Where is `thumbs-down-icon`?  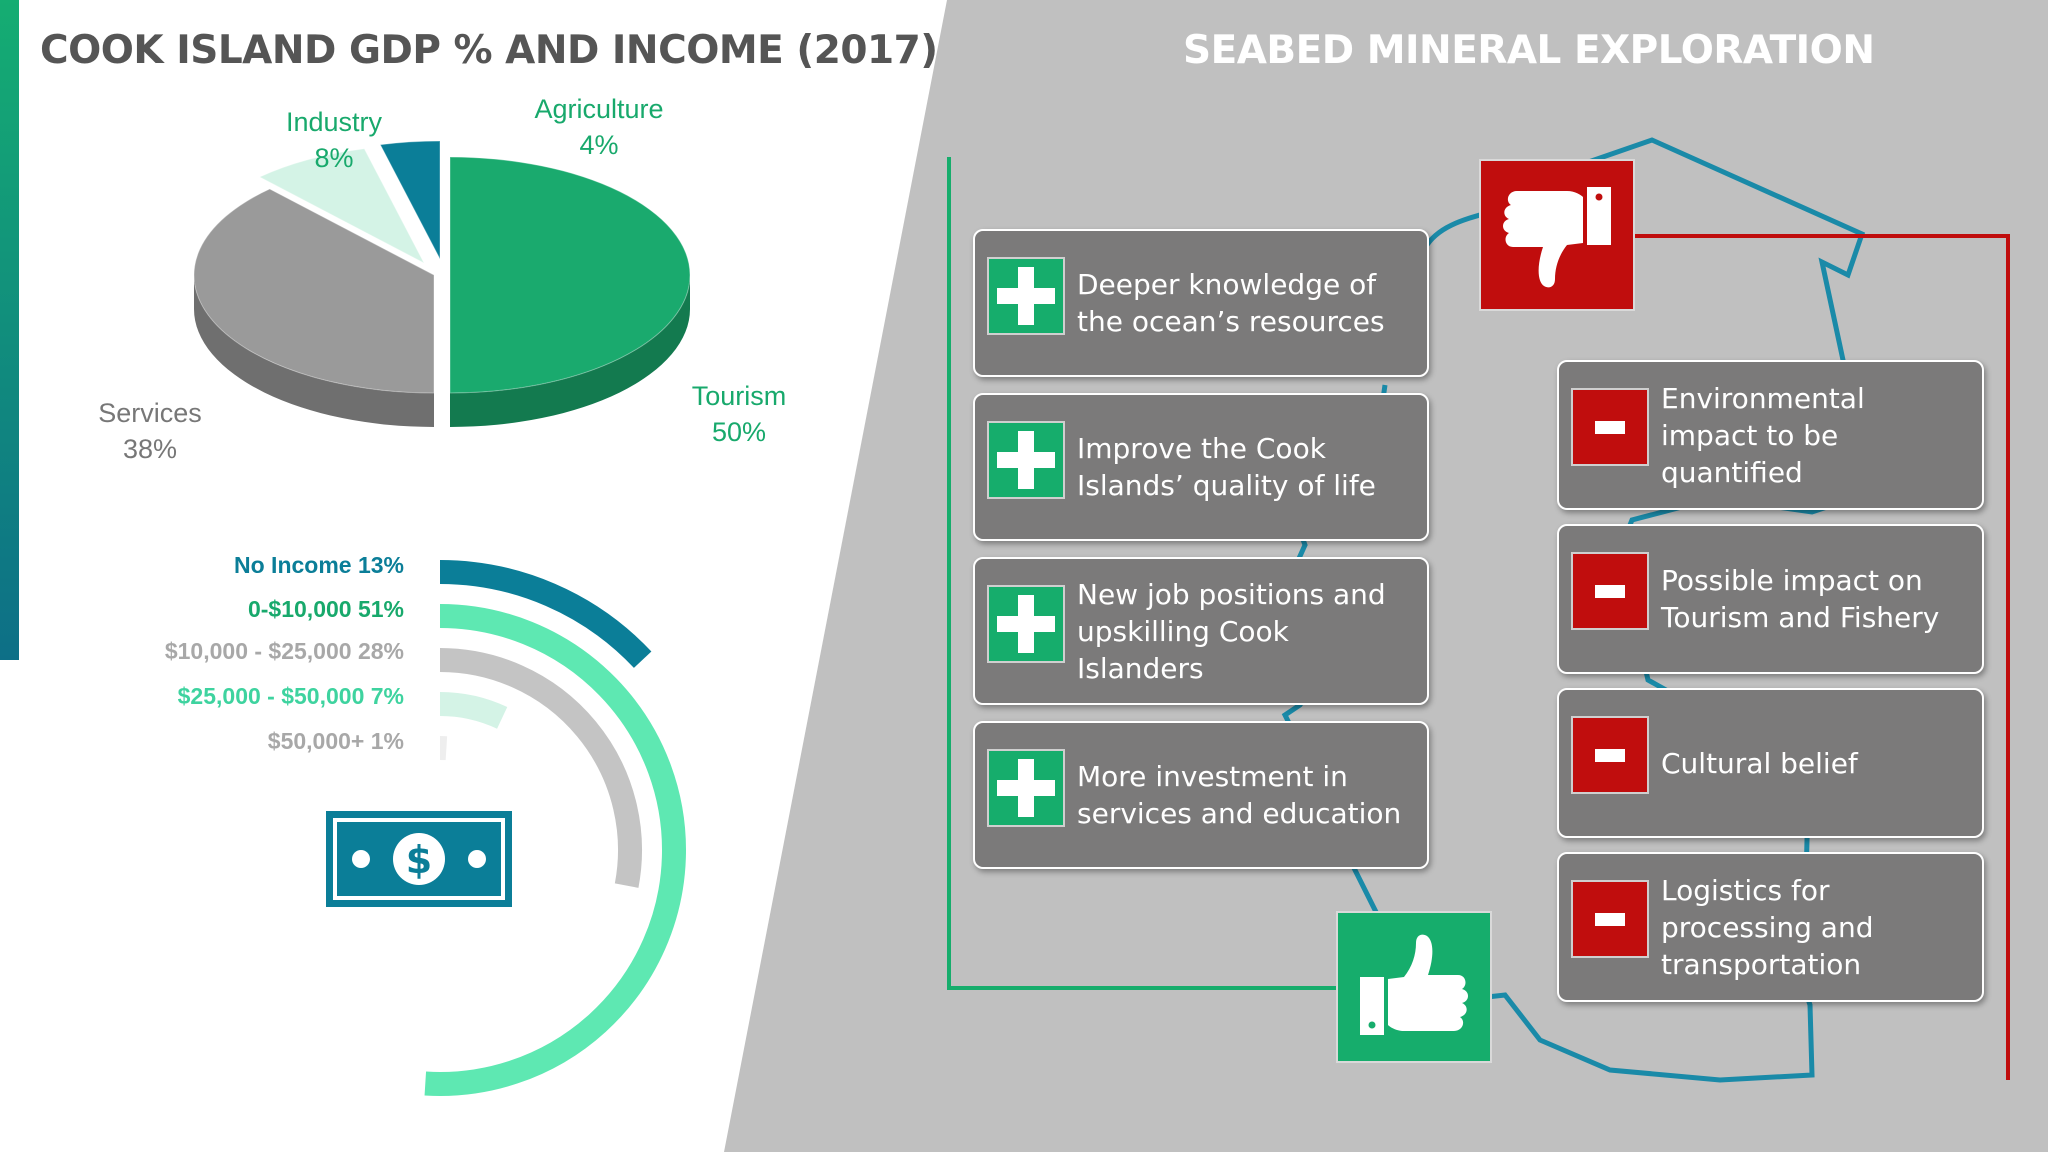 thumbs-down-icon is located at coordinates (1557, 237).